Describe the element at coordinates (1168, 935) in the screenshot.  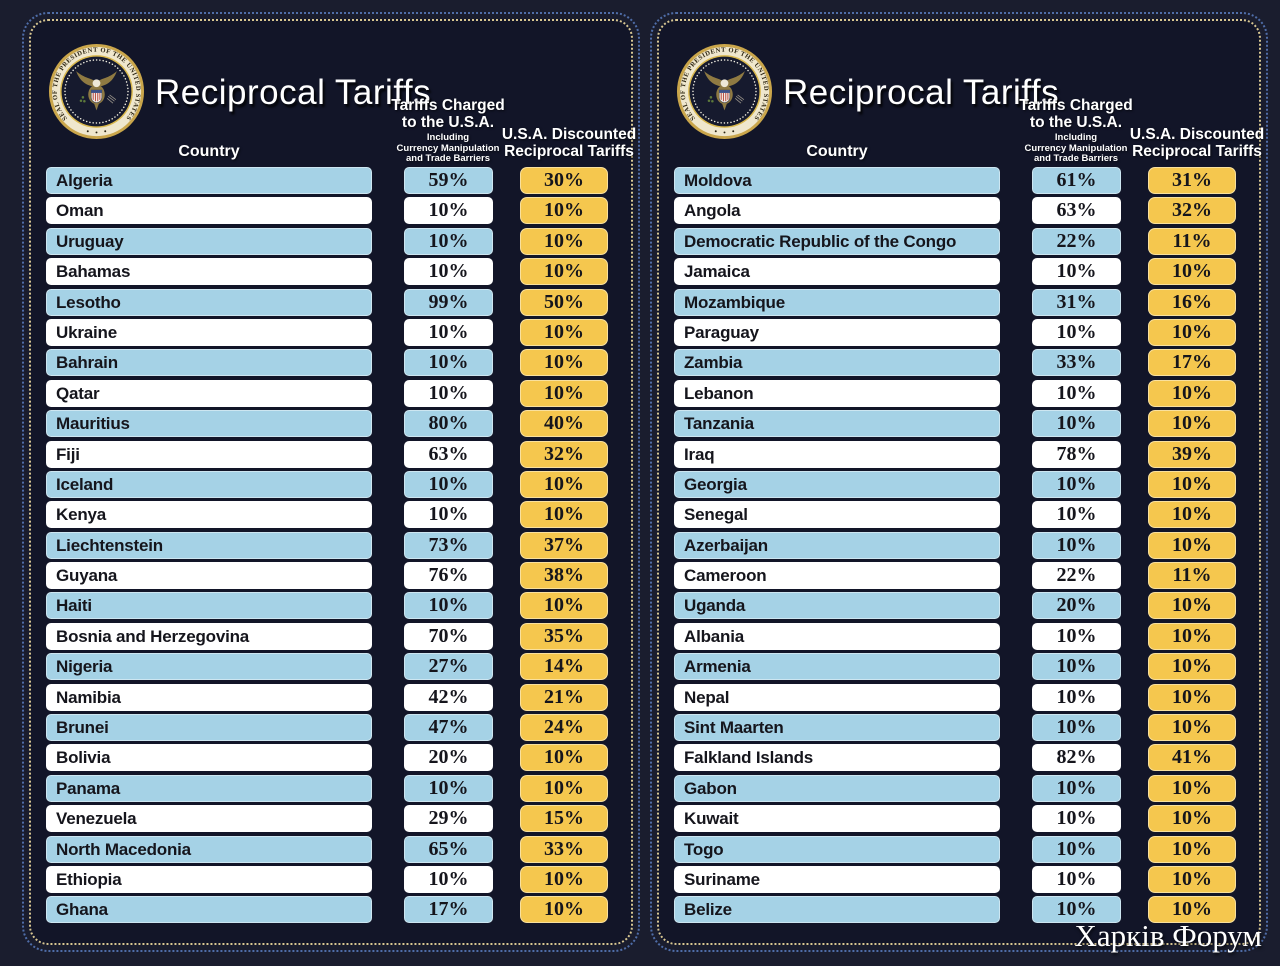
I see `watermark-text: Харків Форум` at that location.